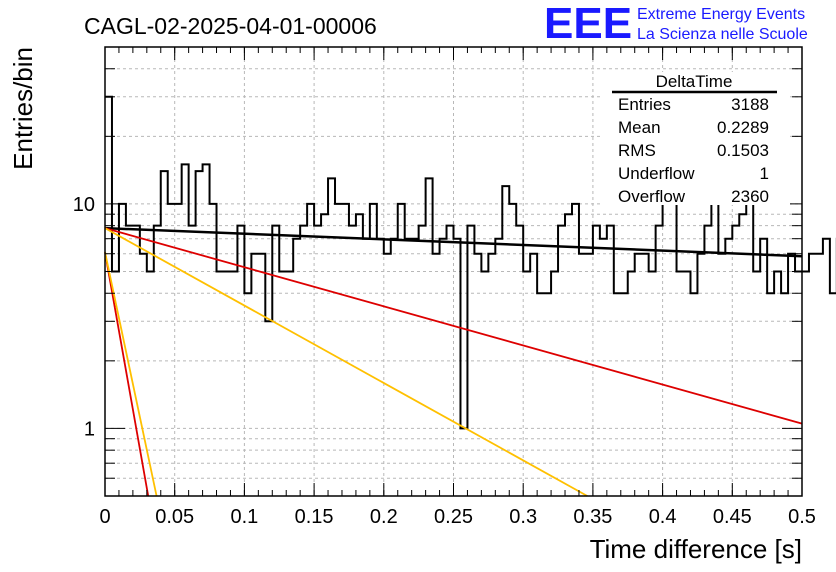  What do you see at coordinates (453, 517) in the screenshot?
I see `x-tick-label: 0.25` at bounding box center [453, 517].